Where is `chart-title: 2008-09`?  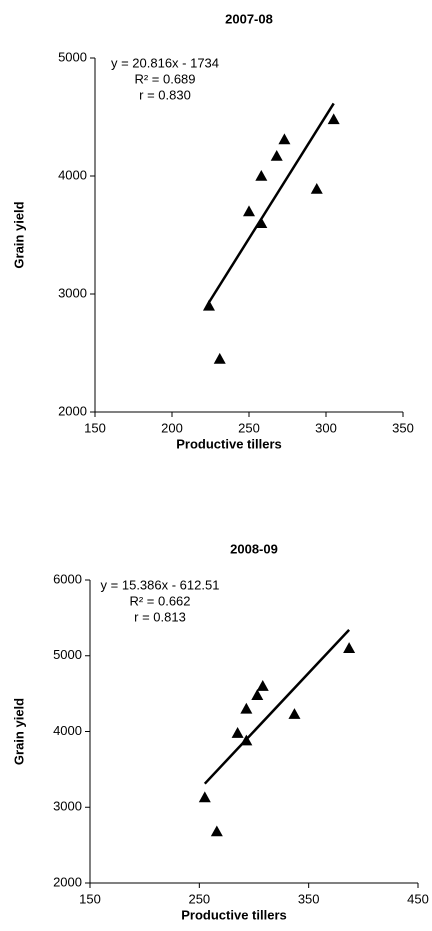 chart-title: 2008-09 is located at coordinates (254, 548).